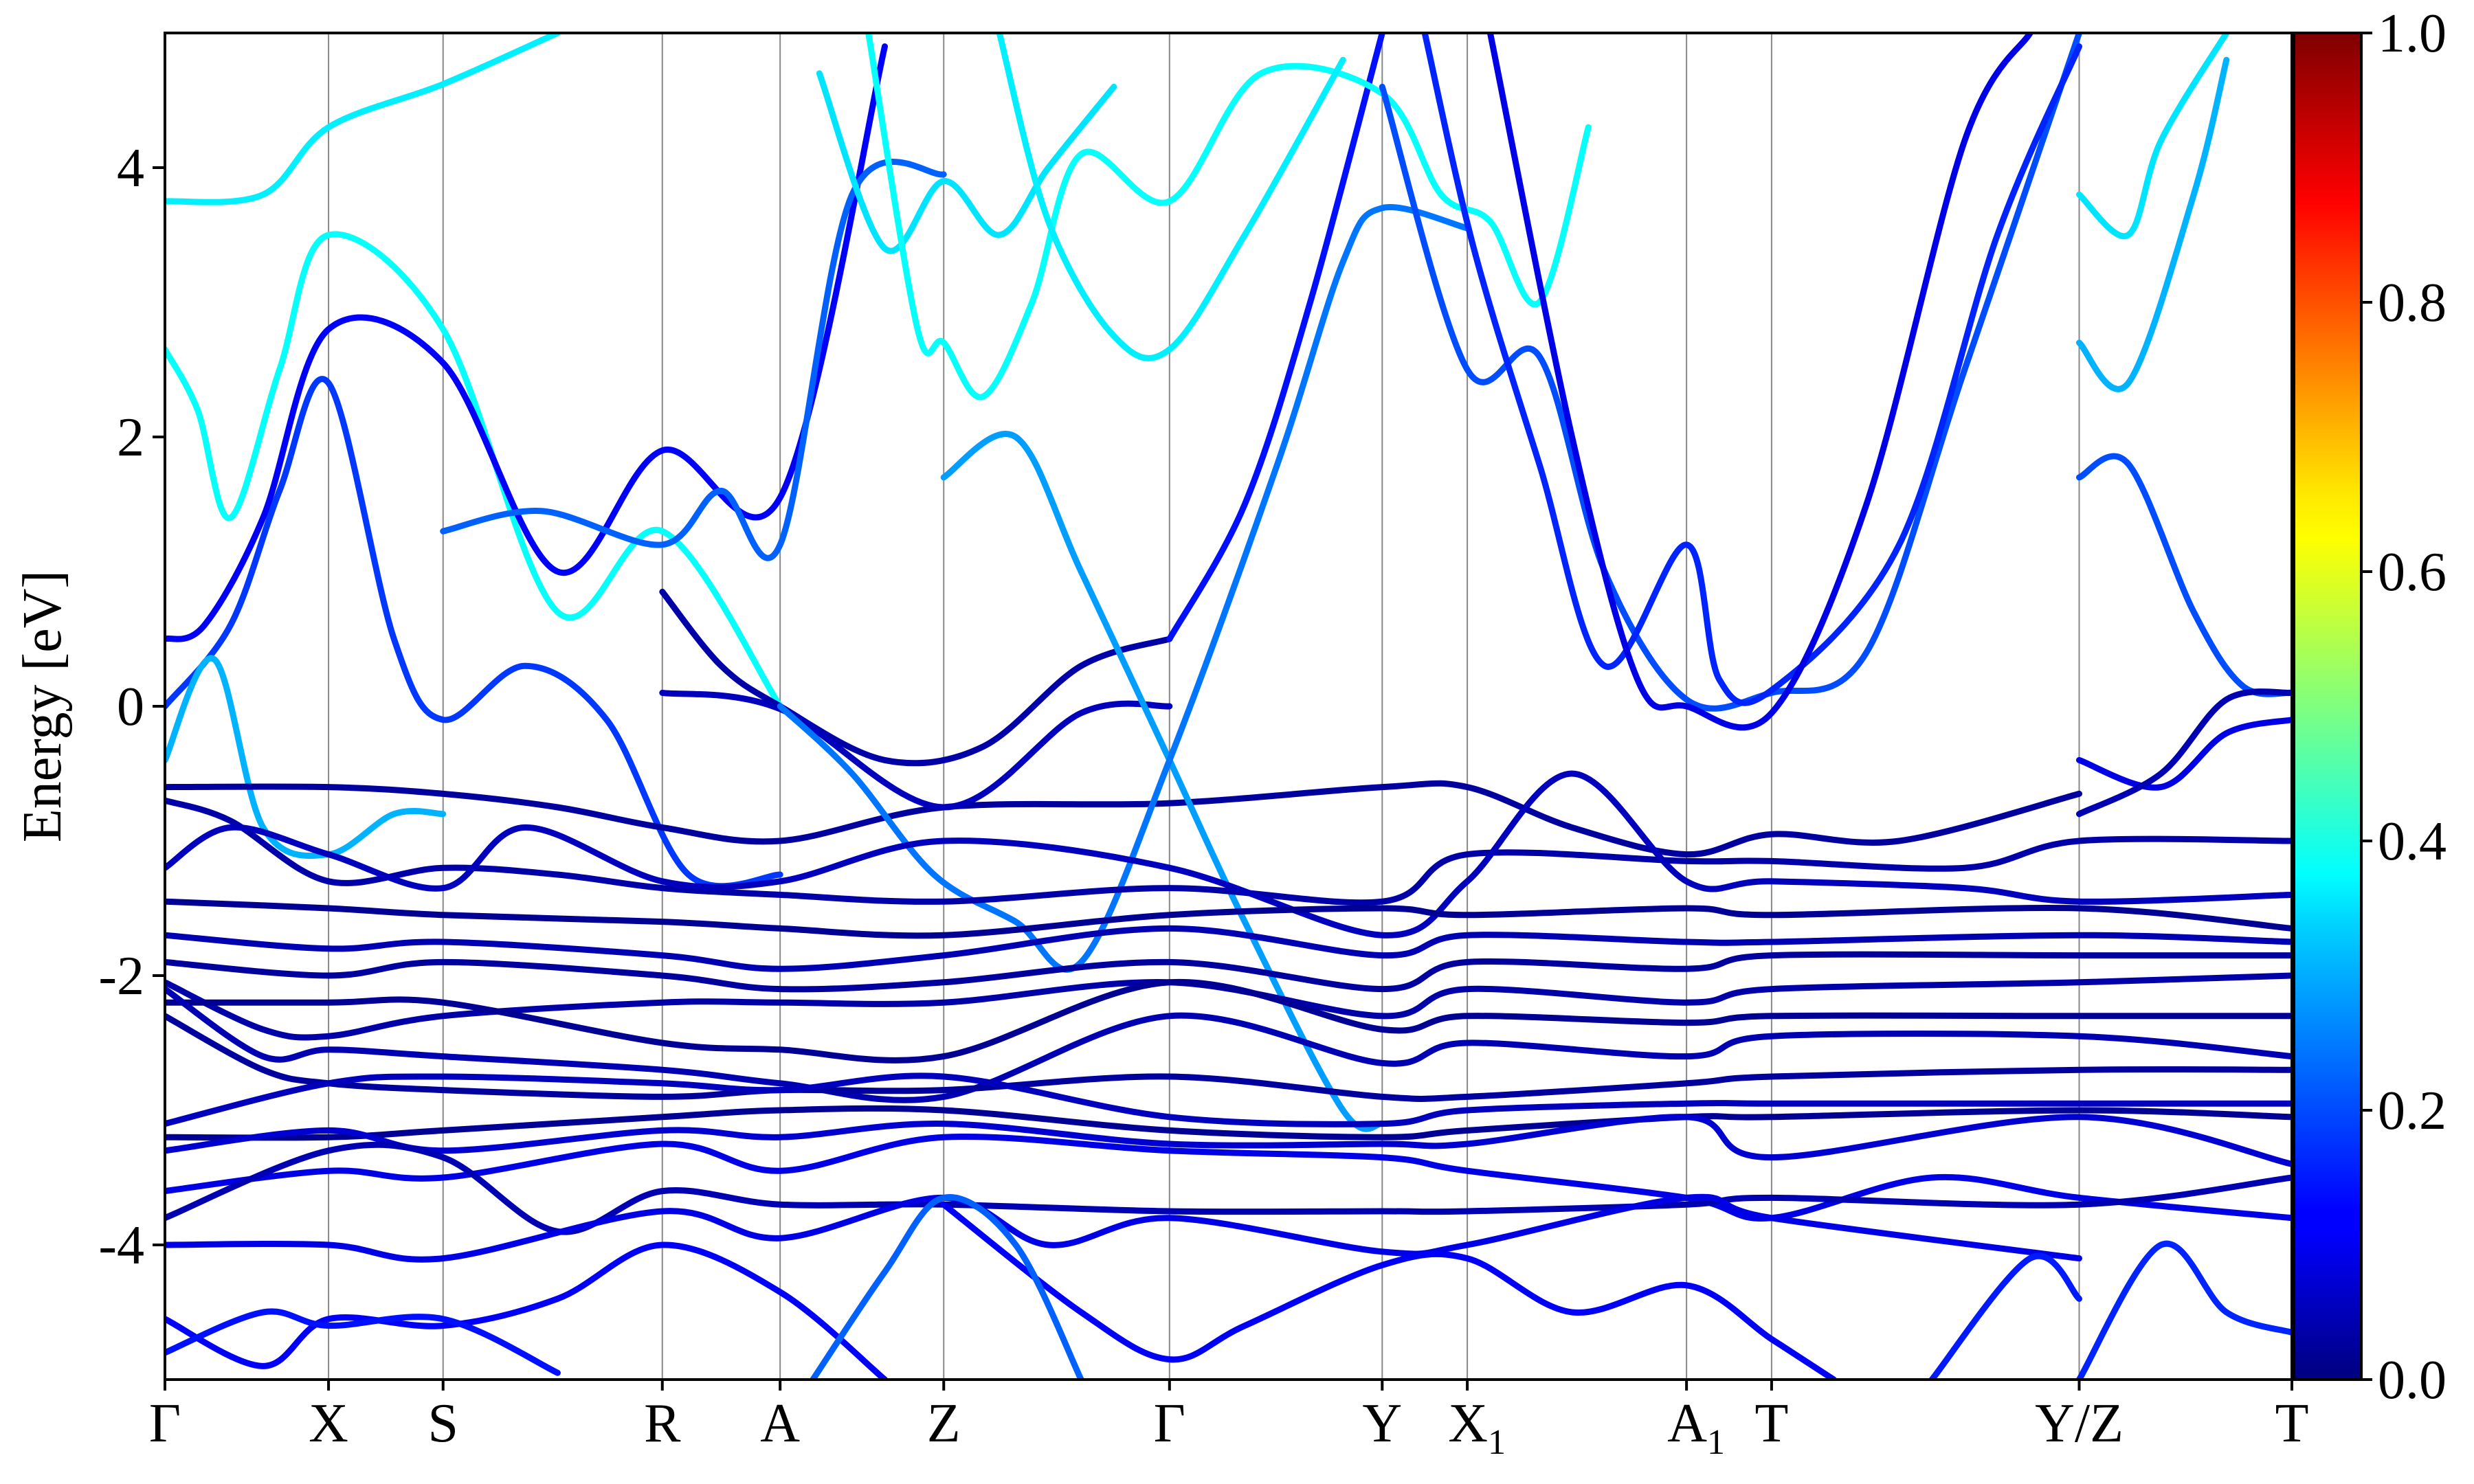 The width and height of the screenshot is (2474, 1484). What do you see at coordinates (328, 1423) in the screenshot?
I see `k-point-label: X` at bounding box center [328, 1423].